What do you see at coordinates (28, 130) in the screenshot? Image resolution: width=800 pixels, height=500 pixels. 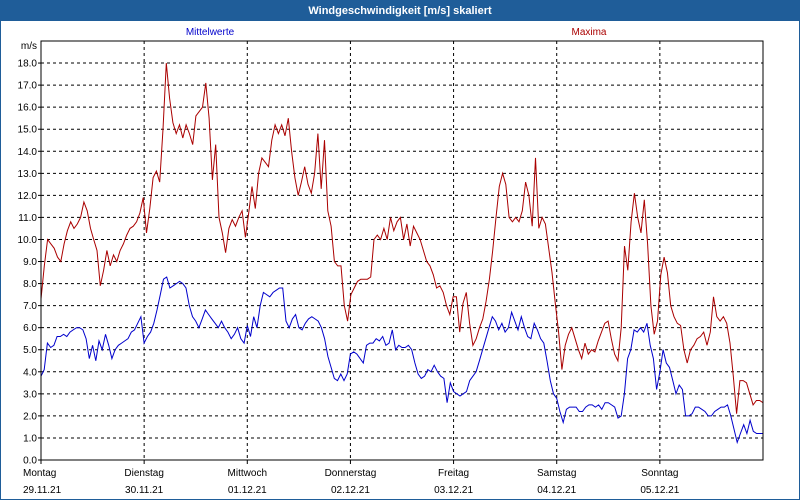 I see `y-tick-label: 15.0` at bounding box center [28, 130].